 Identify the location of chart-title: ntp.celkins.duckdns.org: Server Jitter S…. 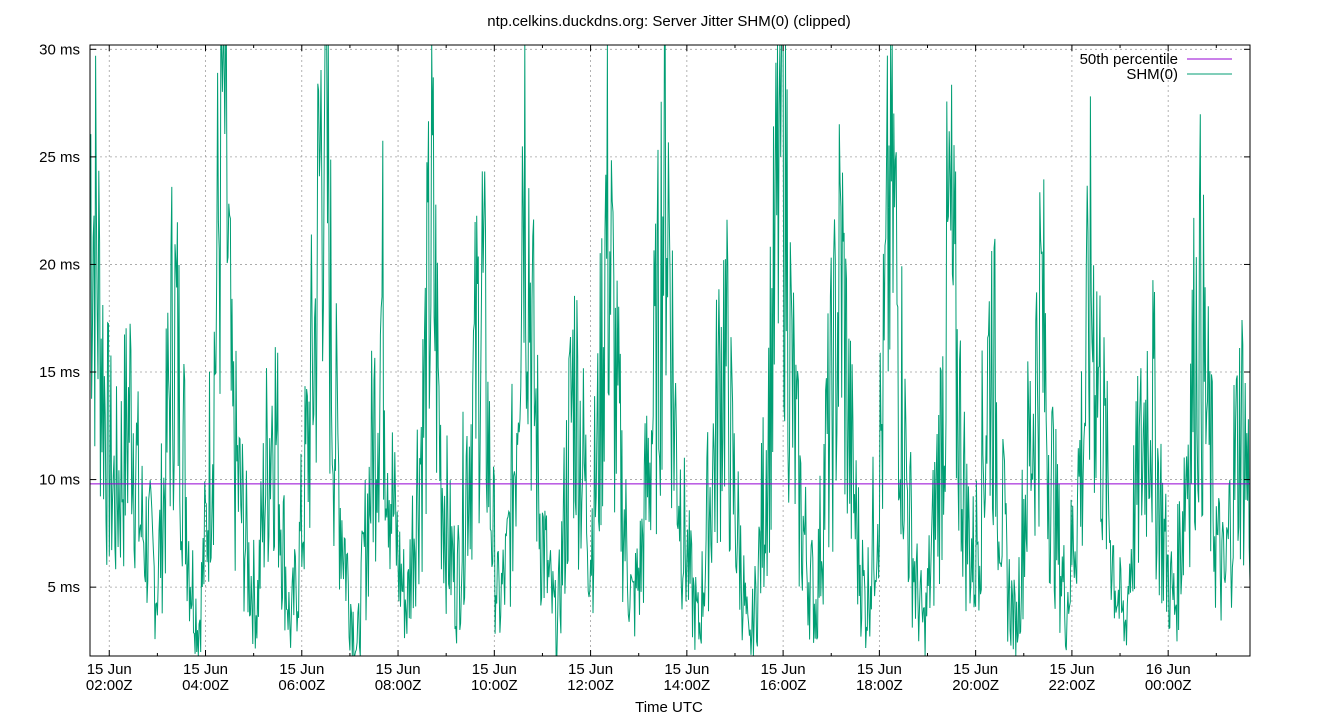
(668, 21).